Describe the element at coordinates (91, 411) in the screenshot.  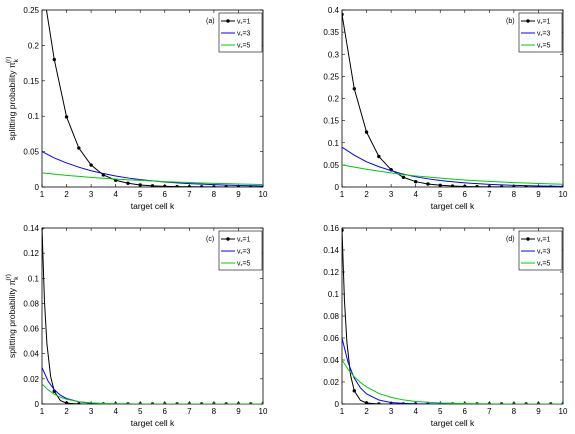
I see `x-tick-label: 3` at that location.